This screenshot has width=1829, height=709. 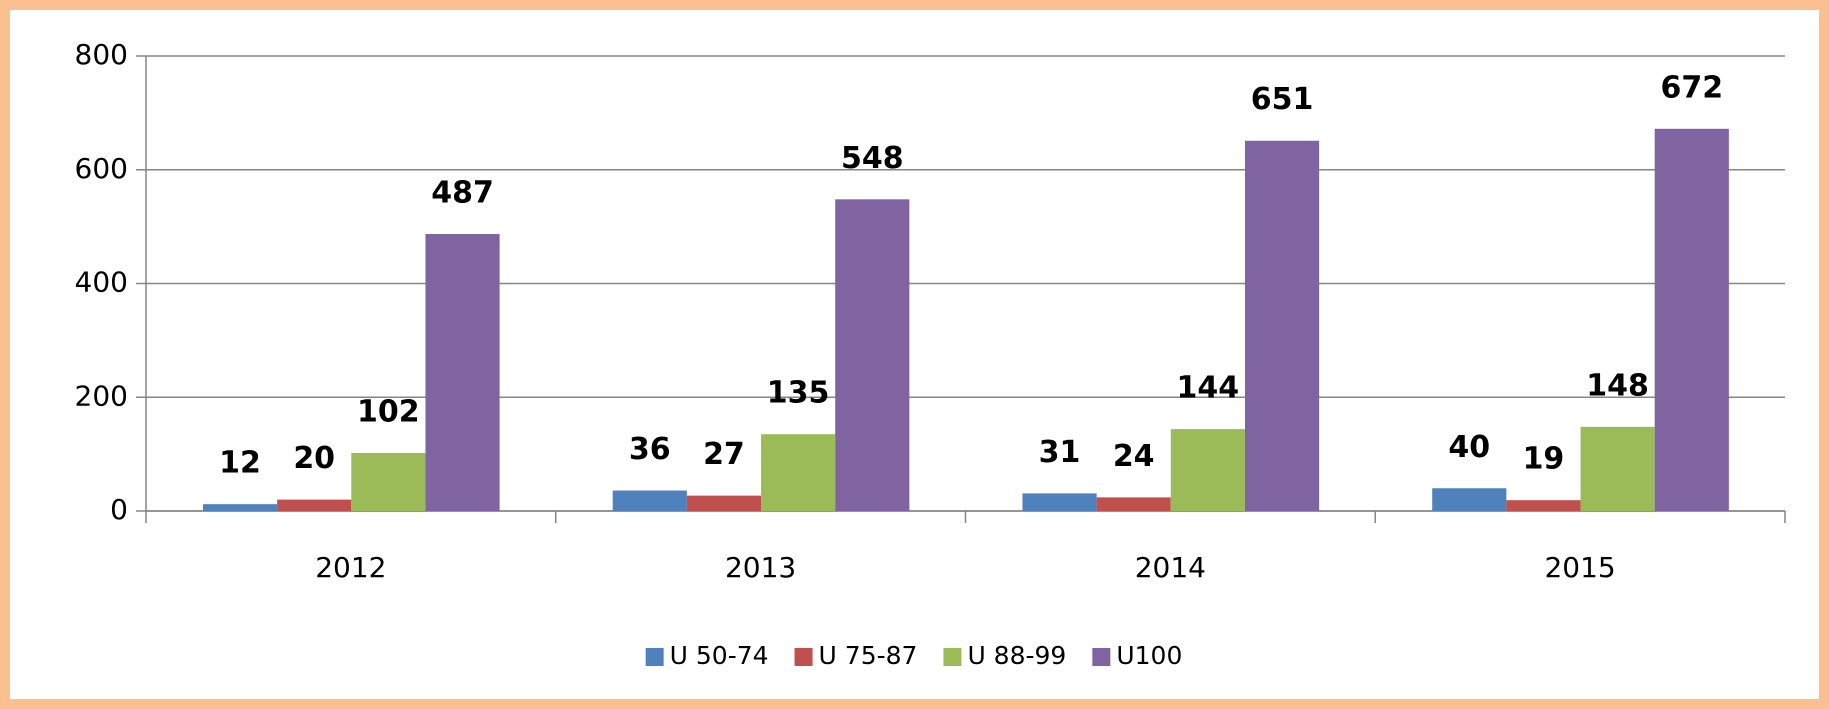 What do you see at coordinates (1617, 385) in the screenshot?
I see `data-label: 148` at bounding box center [1617, 385].